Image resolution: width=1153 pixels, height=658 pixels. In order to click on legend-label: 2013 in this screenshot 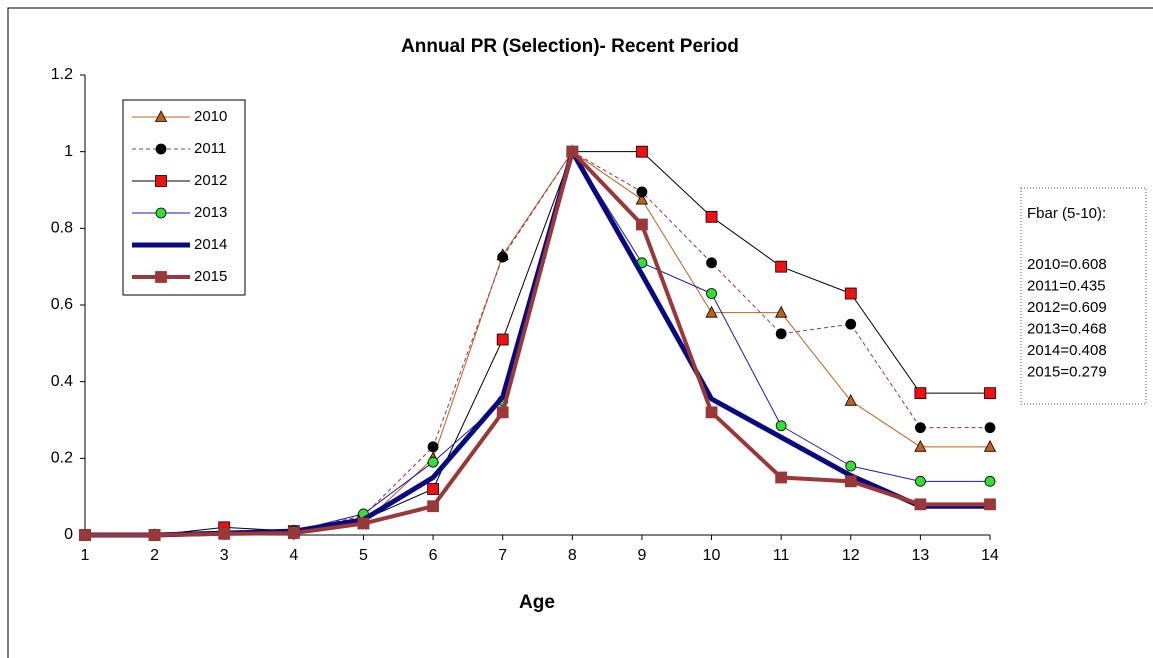, I will do `click(210, 212)`.